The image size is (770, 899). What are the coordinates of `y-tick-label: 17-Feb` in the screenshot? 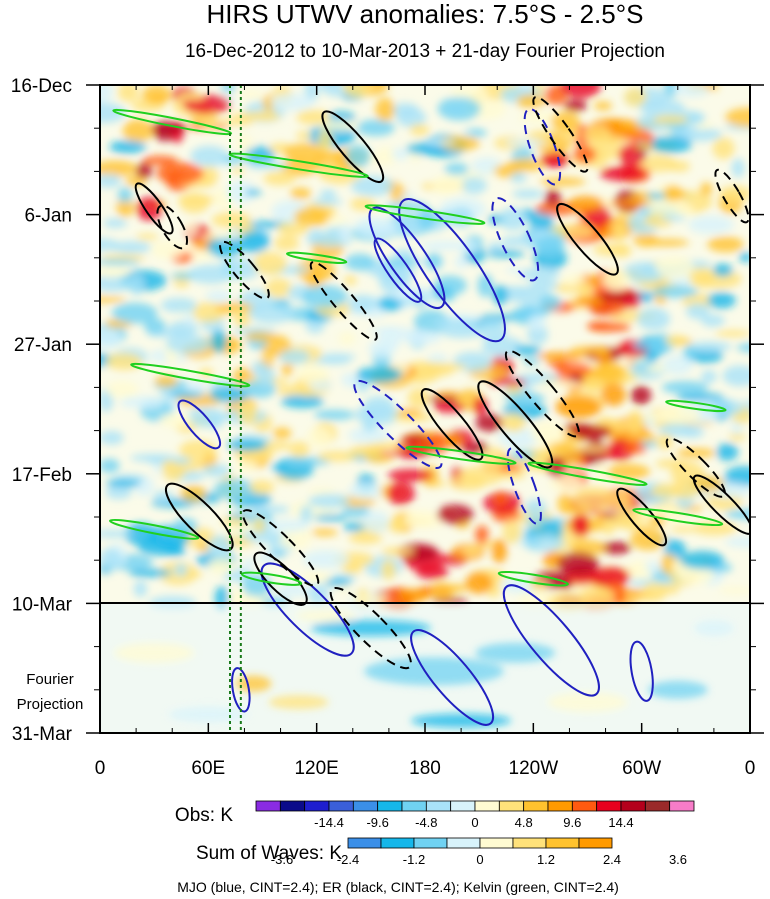 It's located at (42, 475).